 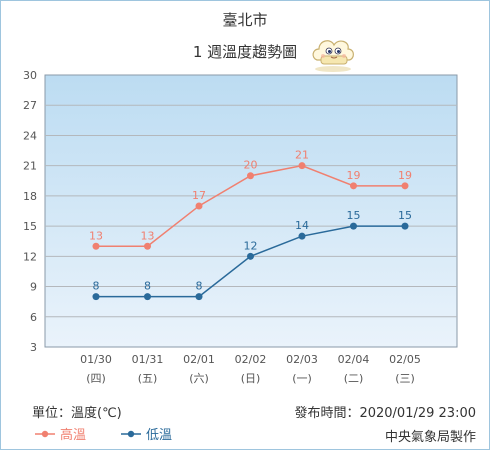 I want to click on y-tick-label: 18, so click(x=30, y=196).